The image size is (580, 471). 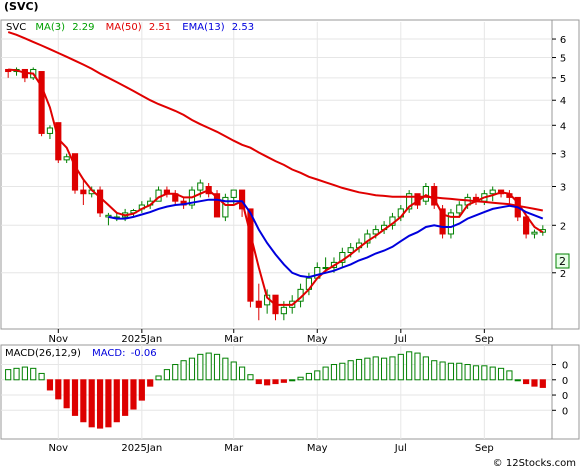 I want to click on macd-x-tick-label: Jul, so click(x=400, y=448).